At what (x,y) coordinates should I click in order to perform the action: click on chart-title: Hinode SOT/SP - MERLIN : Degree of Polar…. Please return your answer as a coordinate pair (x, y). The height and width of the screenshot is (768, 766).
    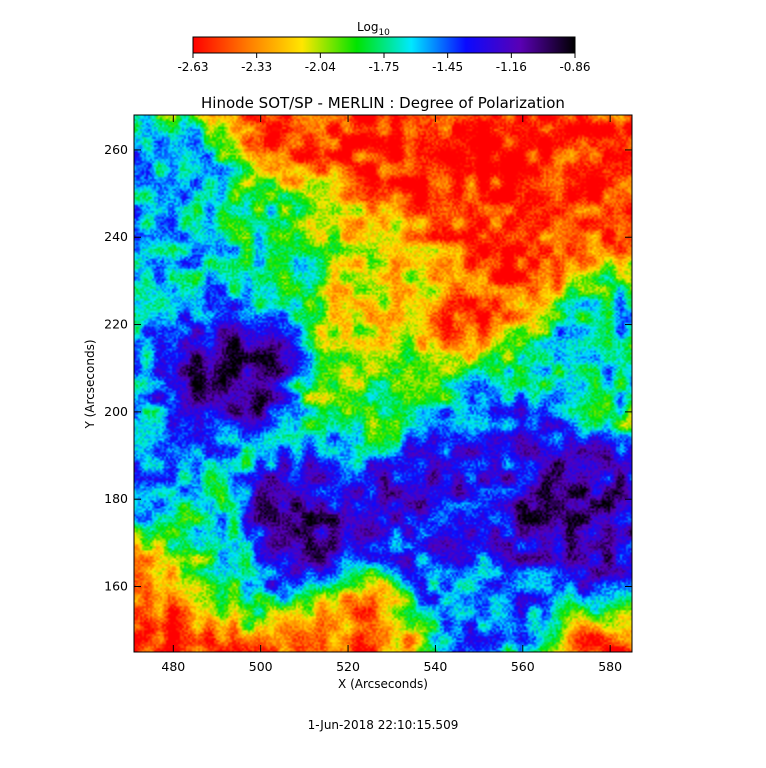
    Looking at the image, I should click on (383, 103).